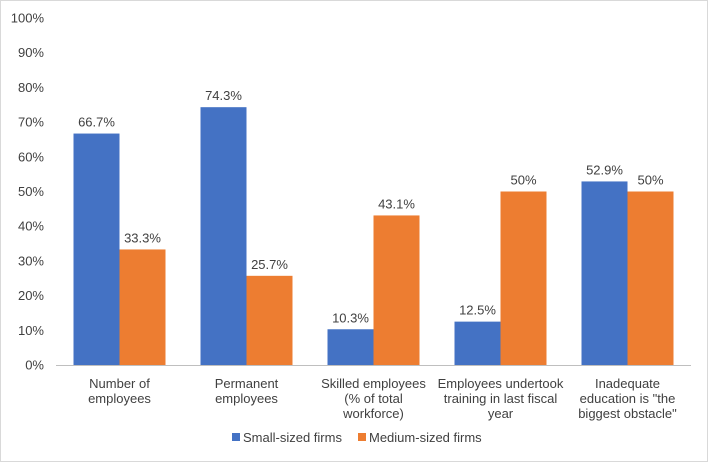 Image resolution: width=708 pixels, height=462 pixels. What do you see at coordinates (247, 383) in the screenshot?
I see `category-label-line: Permanent` at bounding box center [247, 383].